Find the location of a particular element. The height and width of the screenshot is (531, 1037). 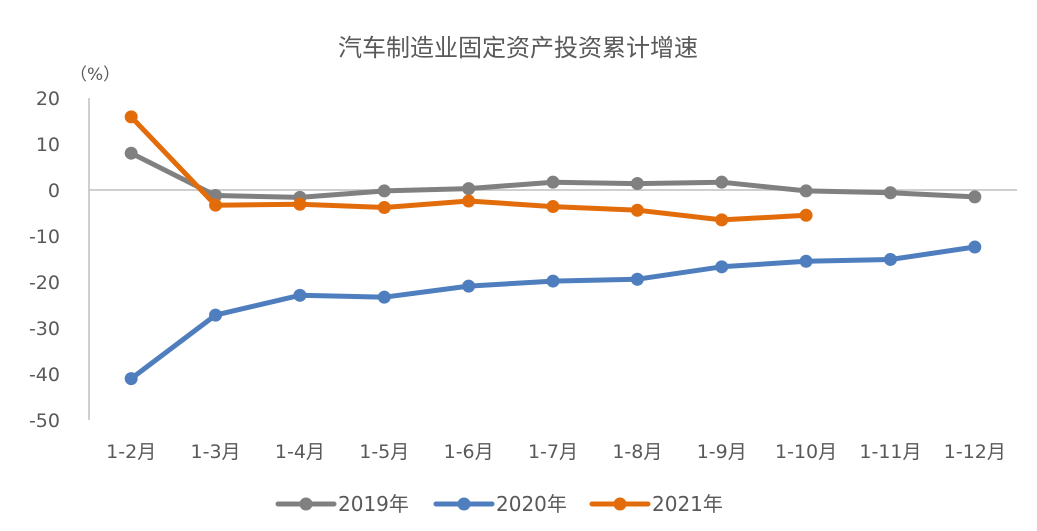

x-tick-label: 1-4月 is located at coordinates (300, 452).